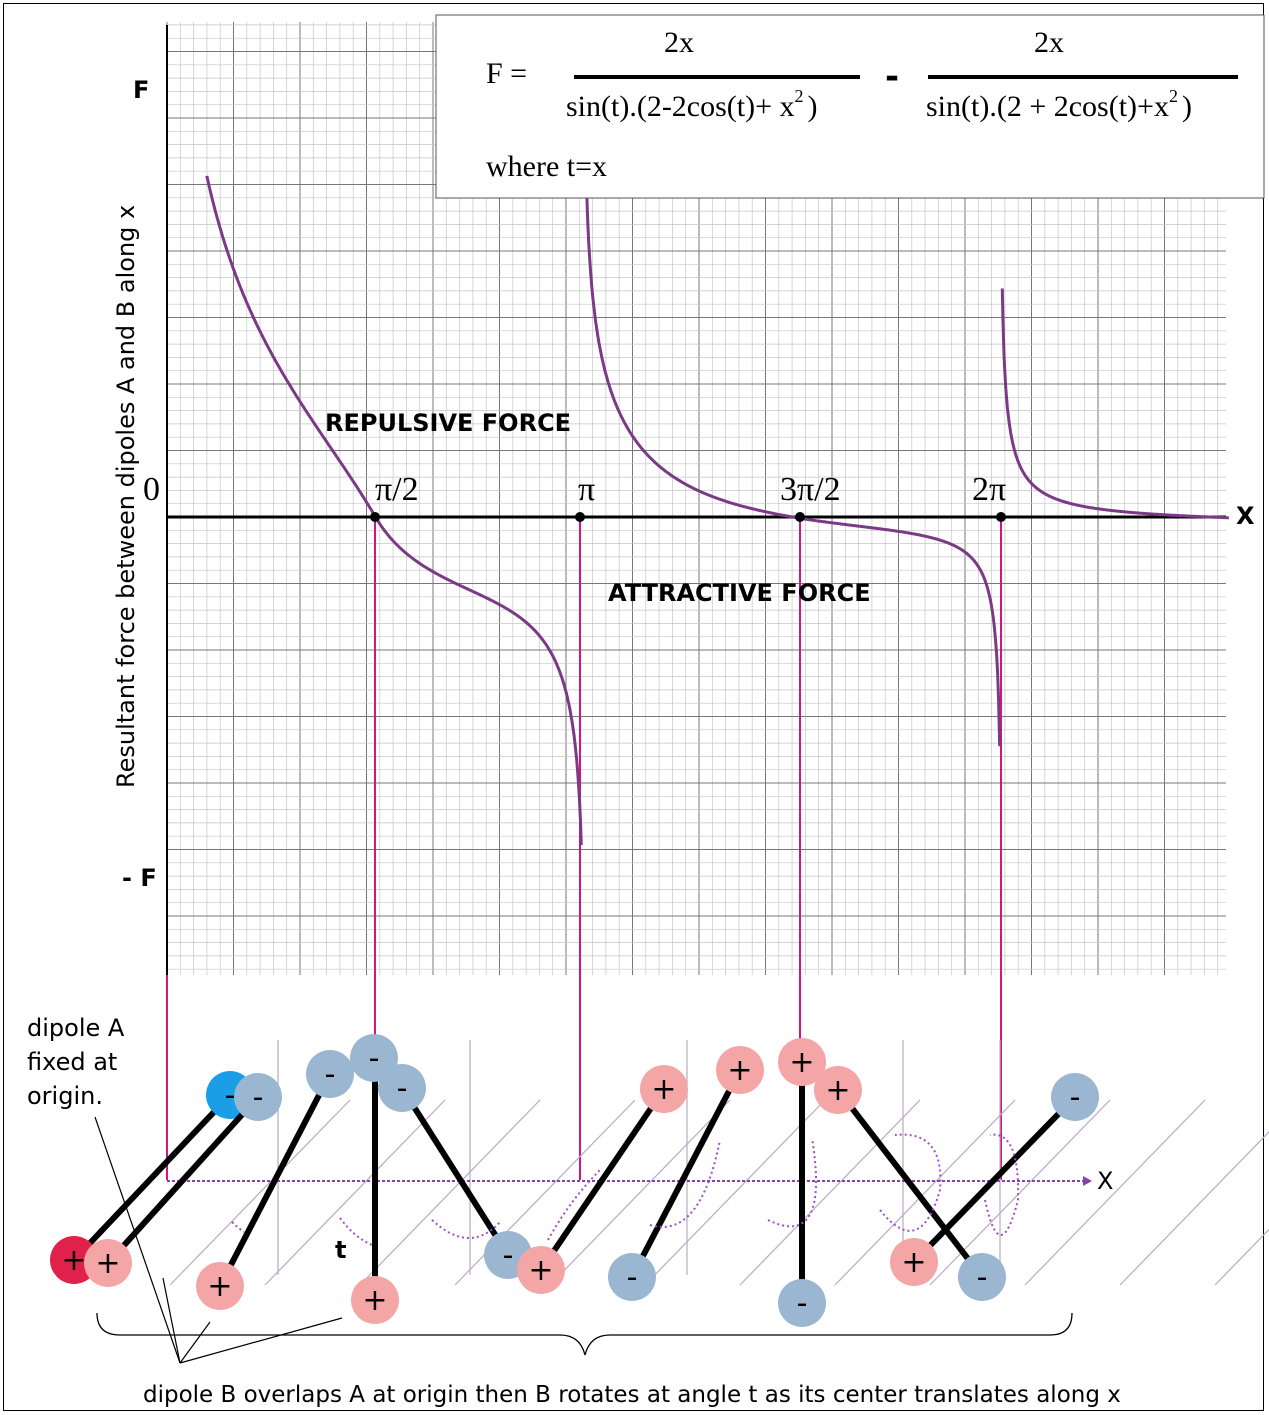 The height and width of the screenshot is (1415, 1269). I want to click on angle-t-label: t, so click(340, 1250).